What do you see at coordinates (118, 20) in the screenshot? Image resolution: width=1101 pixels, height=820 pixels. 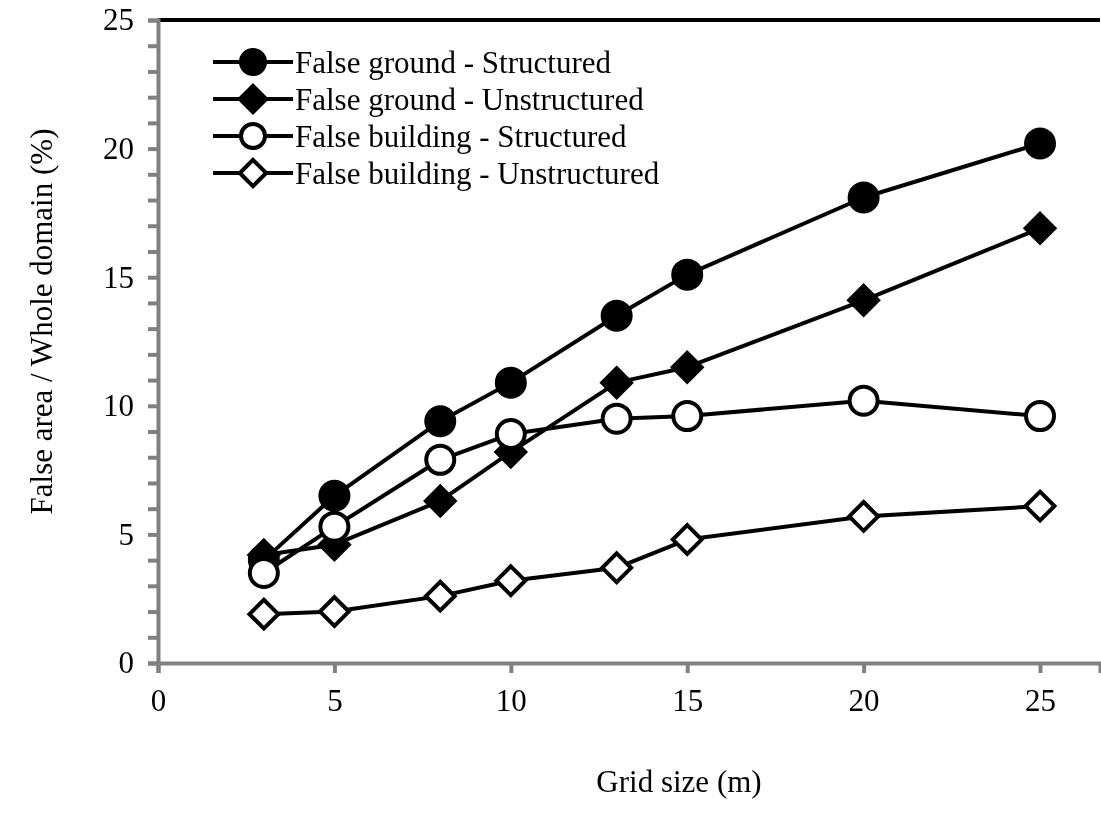 I see `y-tick-label: 25` at bounding box center [118, 20].